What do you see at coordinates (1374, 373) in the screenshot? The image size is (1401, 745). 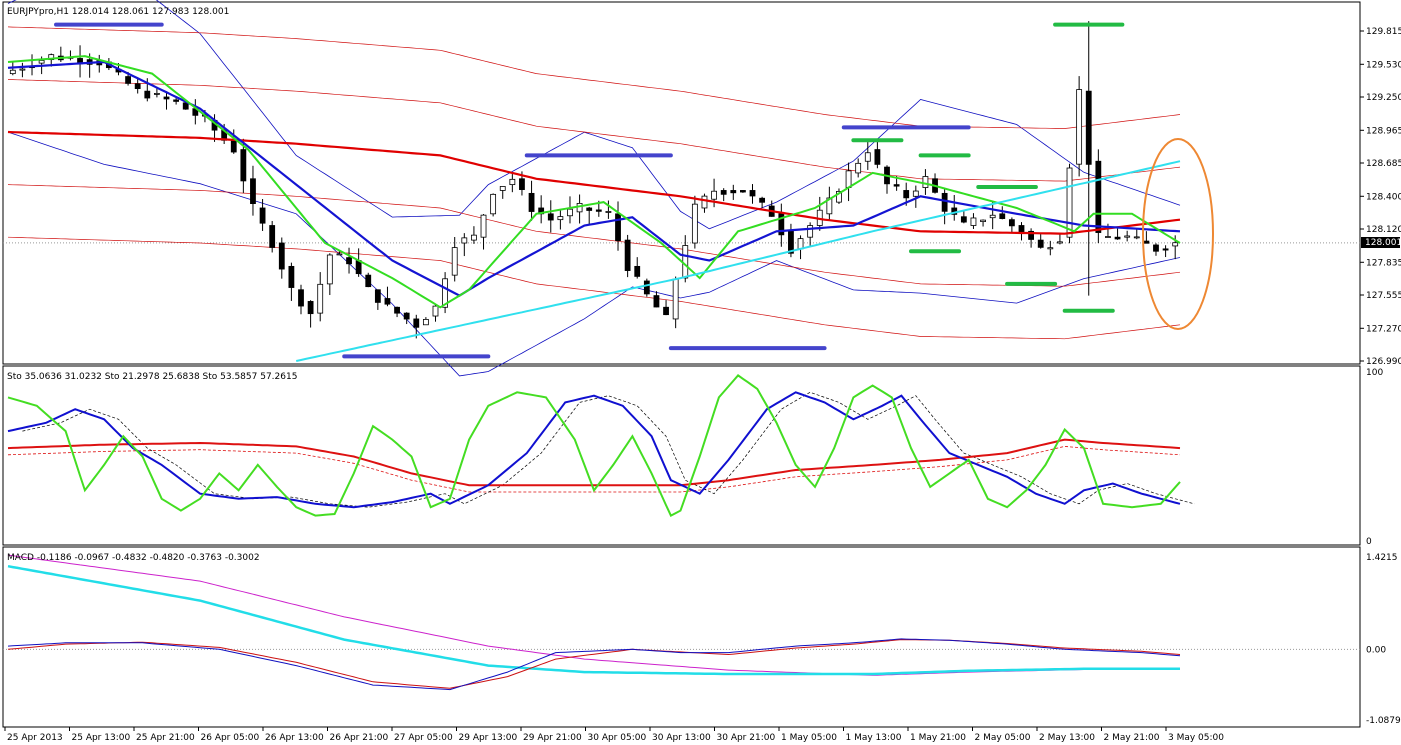 I see `stoch-tick-label: 100` at bounding box center [1374, 373].